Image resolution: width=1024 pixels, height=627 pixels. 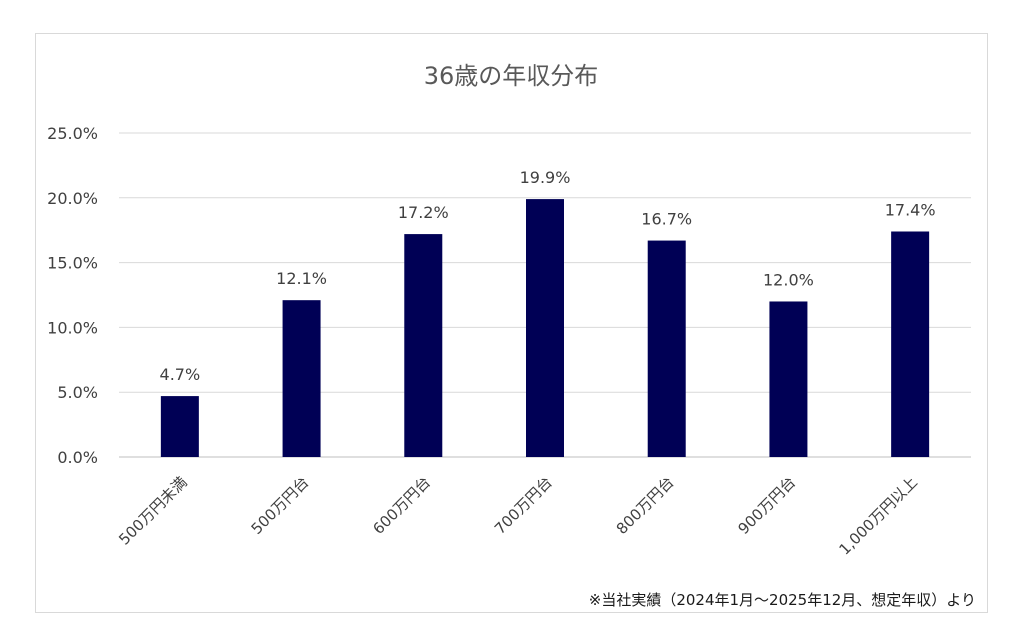 What do you see at coordinates (301, 278) in the screenshot?
I see `data-label: 12.1%` at bounding box center [301, 278].